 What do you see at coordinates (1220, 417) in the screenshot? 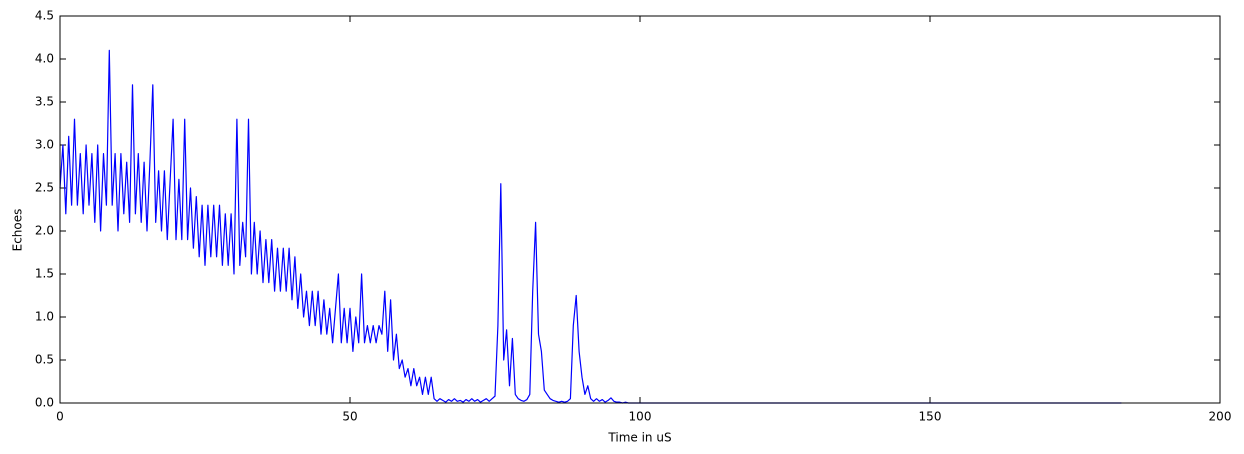
I see `x-tick-label: 200` at bounding box center [1220, 417].